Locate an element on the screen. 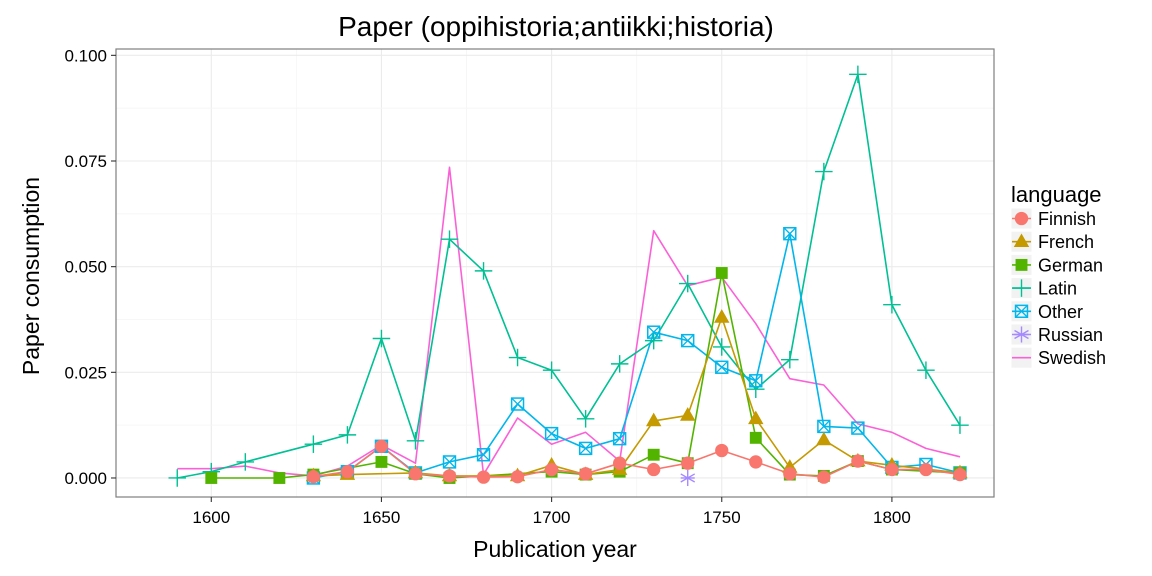 The width and height of the screenshot is (1152, 576). y-axis-title: Paper consumption is located at coordinates (31, 276).